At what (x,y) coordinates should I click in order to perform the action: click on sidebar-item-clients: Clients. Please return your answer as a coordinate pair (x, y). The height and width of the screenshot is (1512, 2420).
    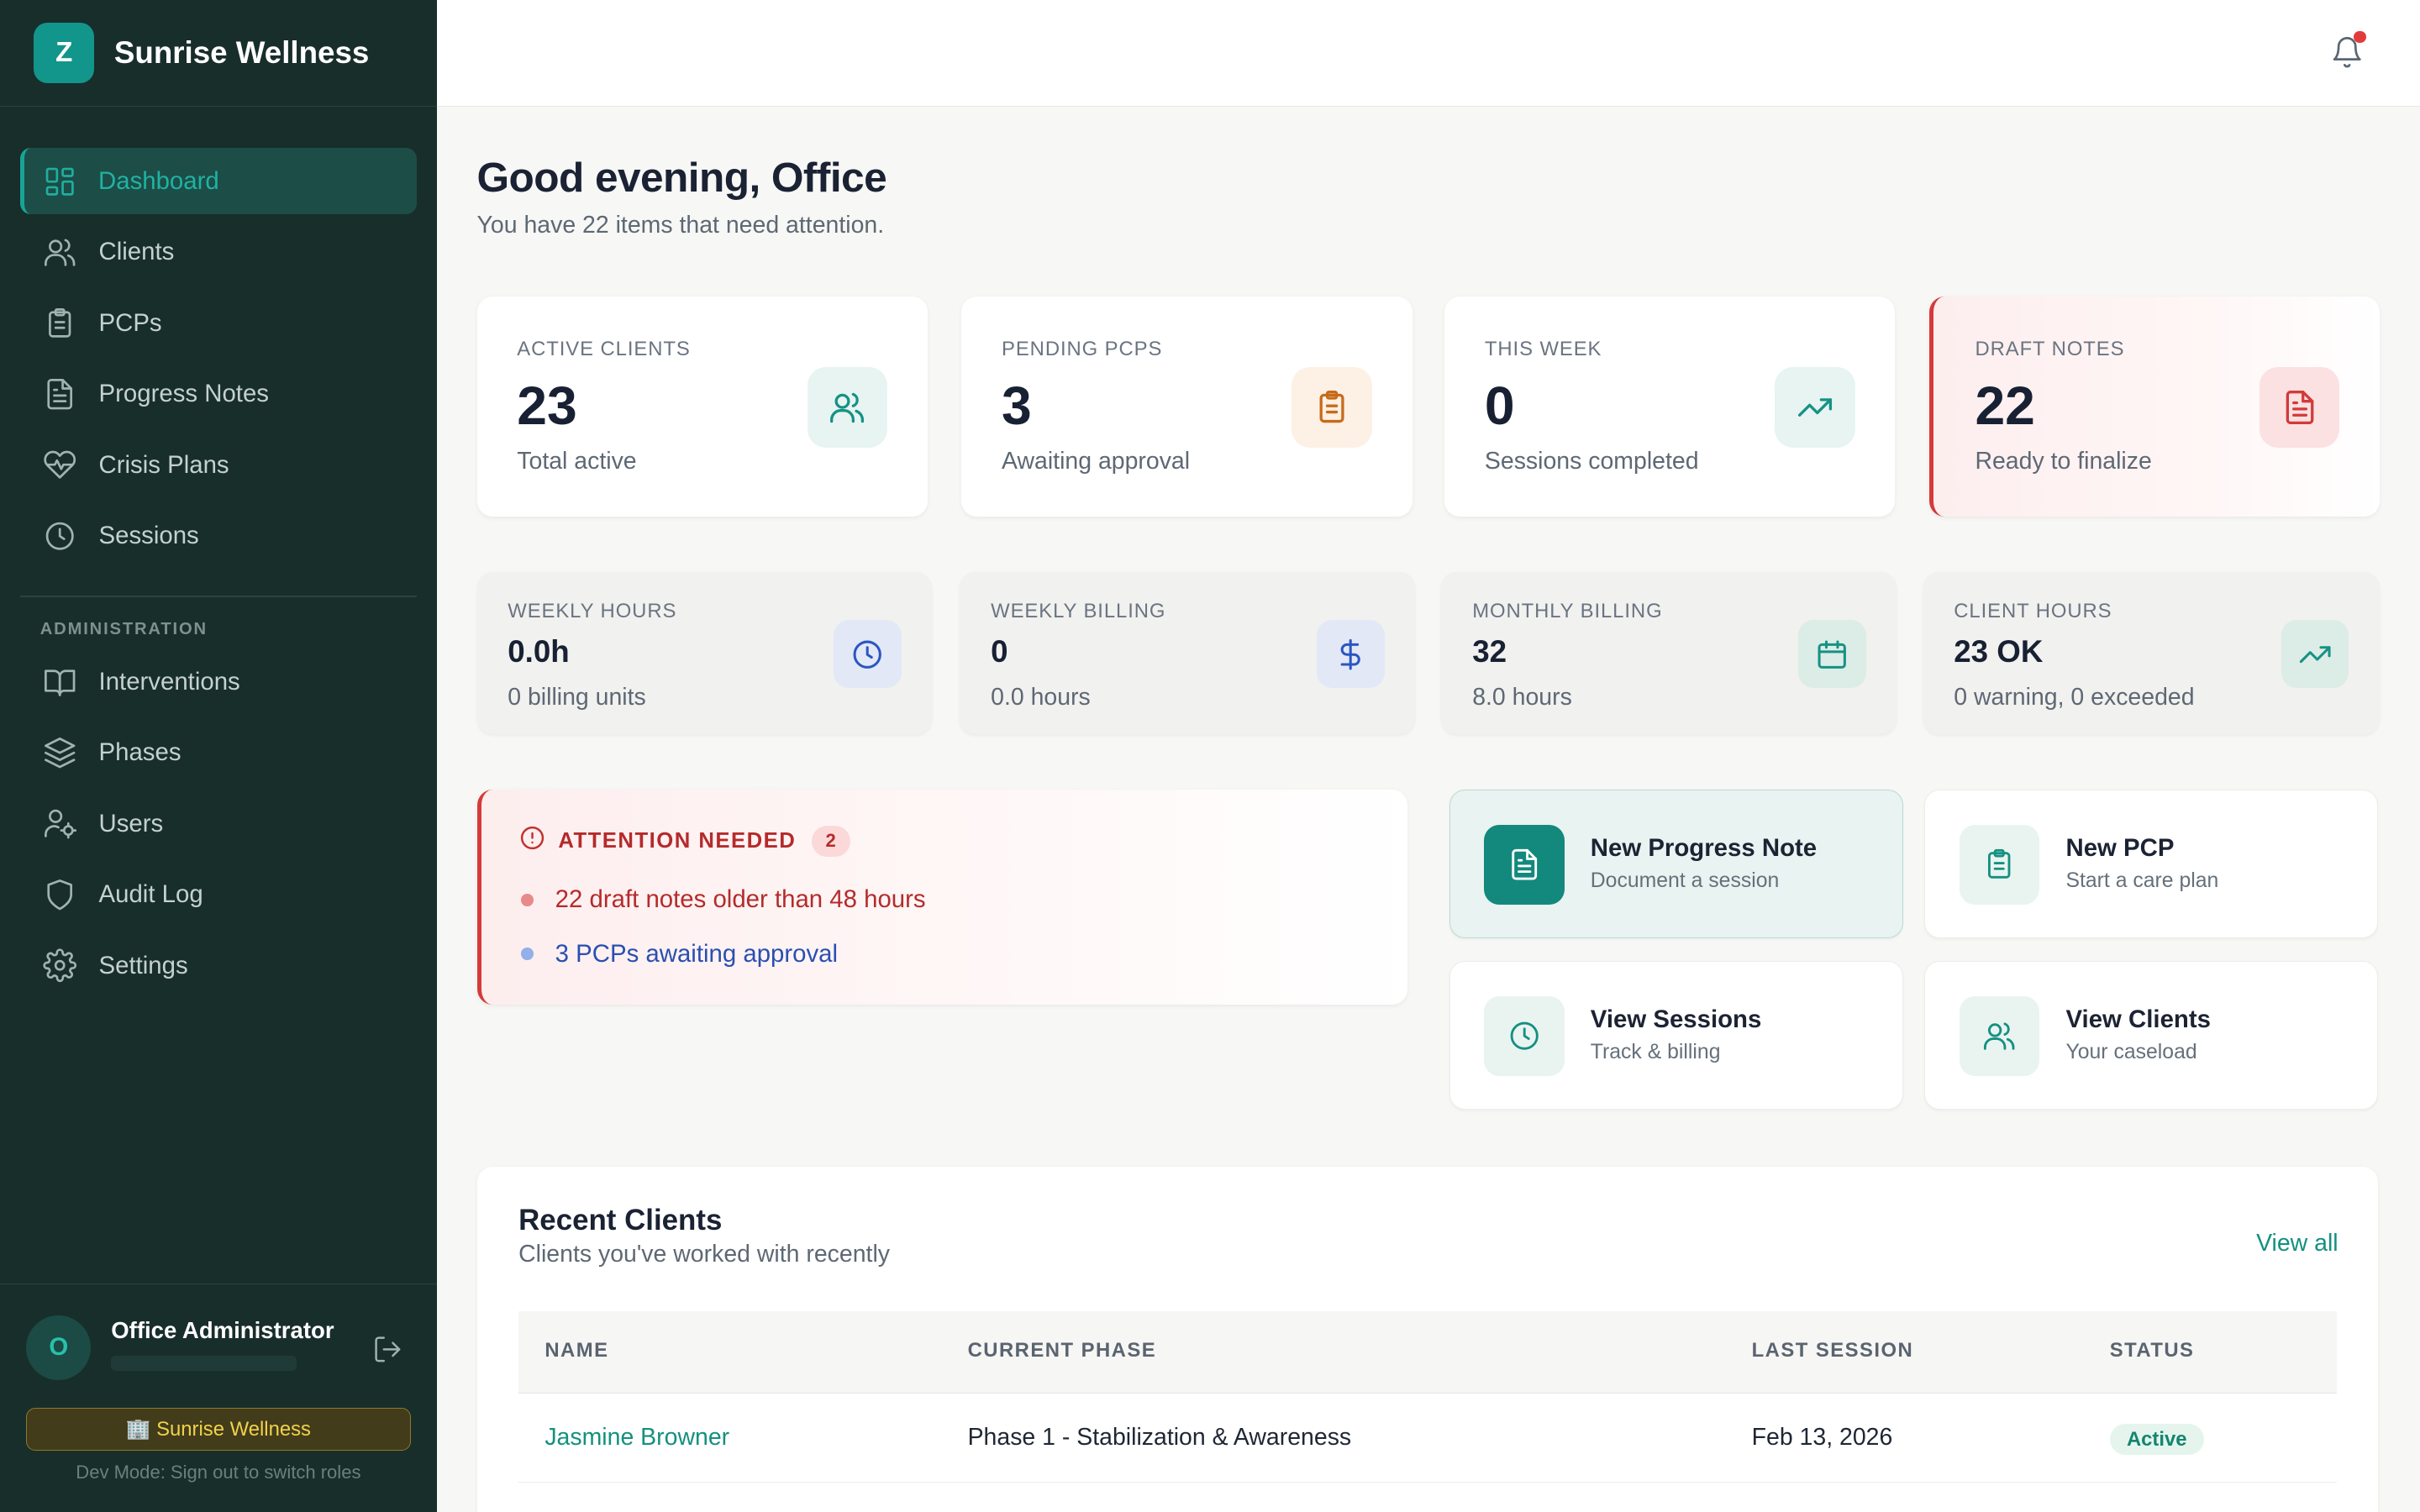
    Looking at the image, I should click on (218, 252).